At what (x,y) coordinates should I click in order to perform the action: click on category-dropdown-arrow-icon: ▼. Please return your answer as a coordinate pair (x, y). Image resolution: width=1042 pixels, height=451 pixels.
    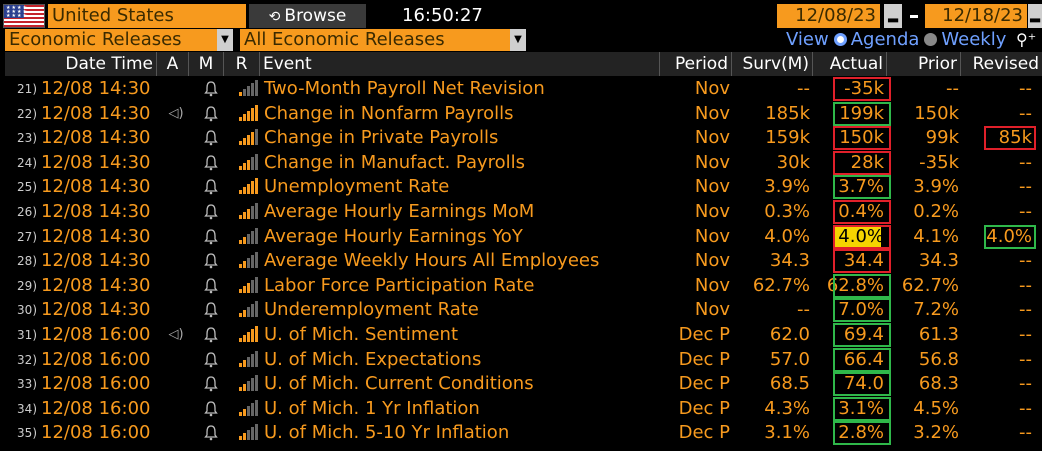
    Looking at the image, I should click on (225, 40).